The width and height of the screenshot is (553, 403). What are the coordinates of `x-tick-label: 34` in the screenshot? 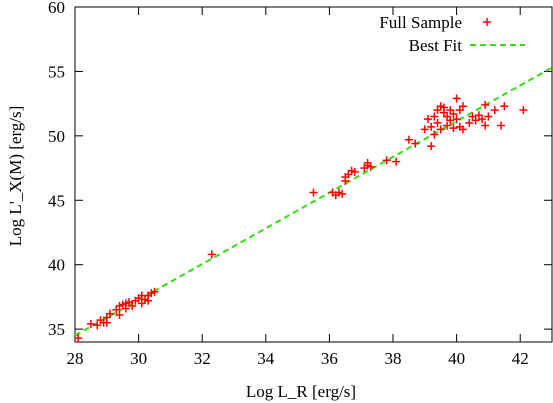 It's located at (266, 358).